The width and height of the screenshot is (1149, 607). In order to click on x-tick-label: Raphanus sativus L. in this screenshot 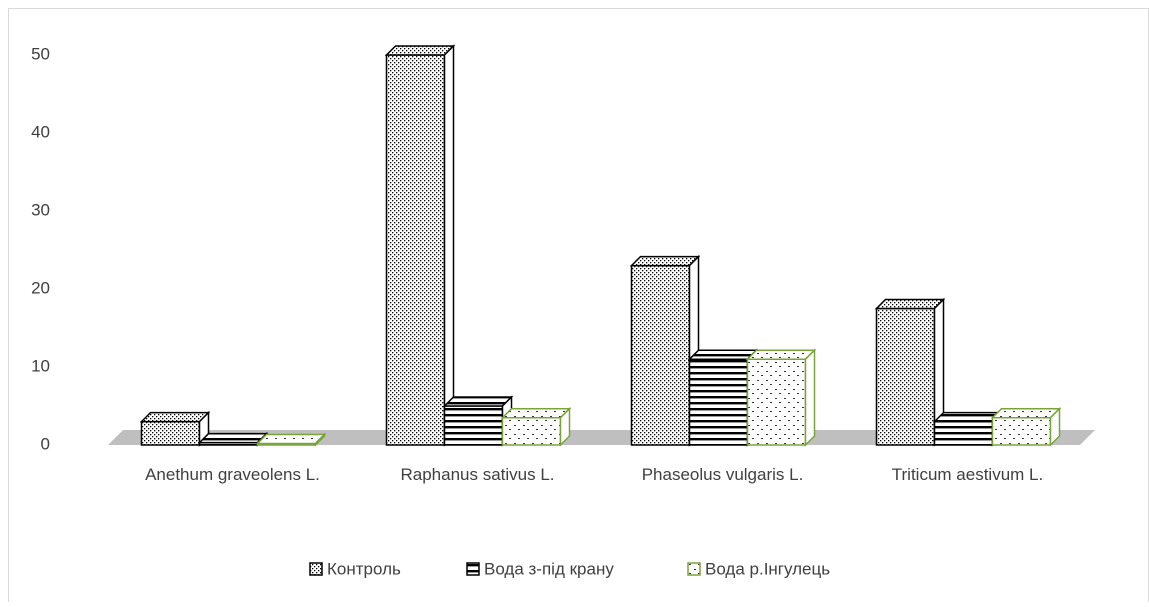, I will do `click(477, 474)`.